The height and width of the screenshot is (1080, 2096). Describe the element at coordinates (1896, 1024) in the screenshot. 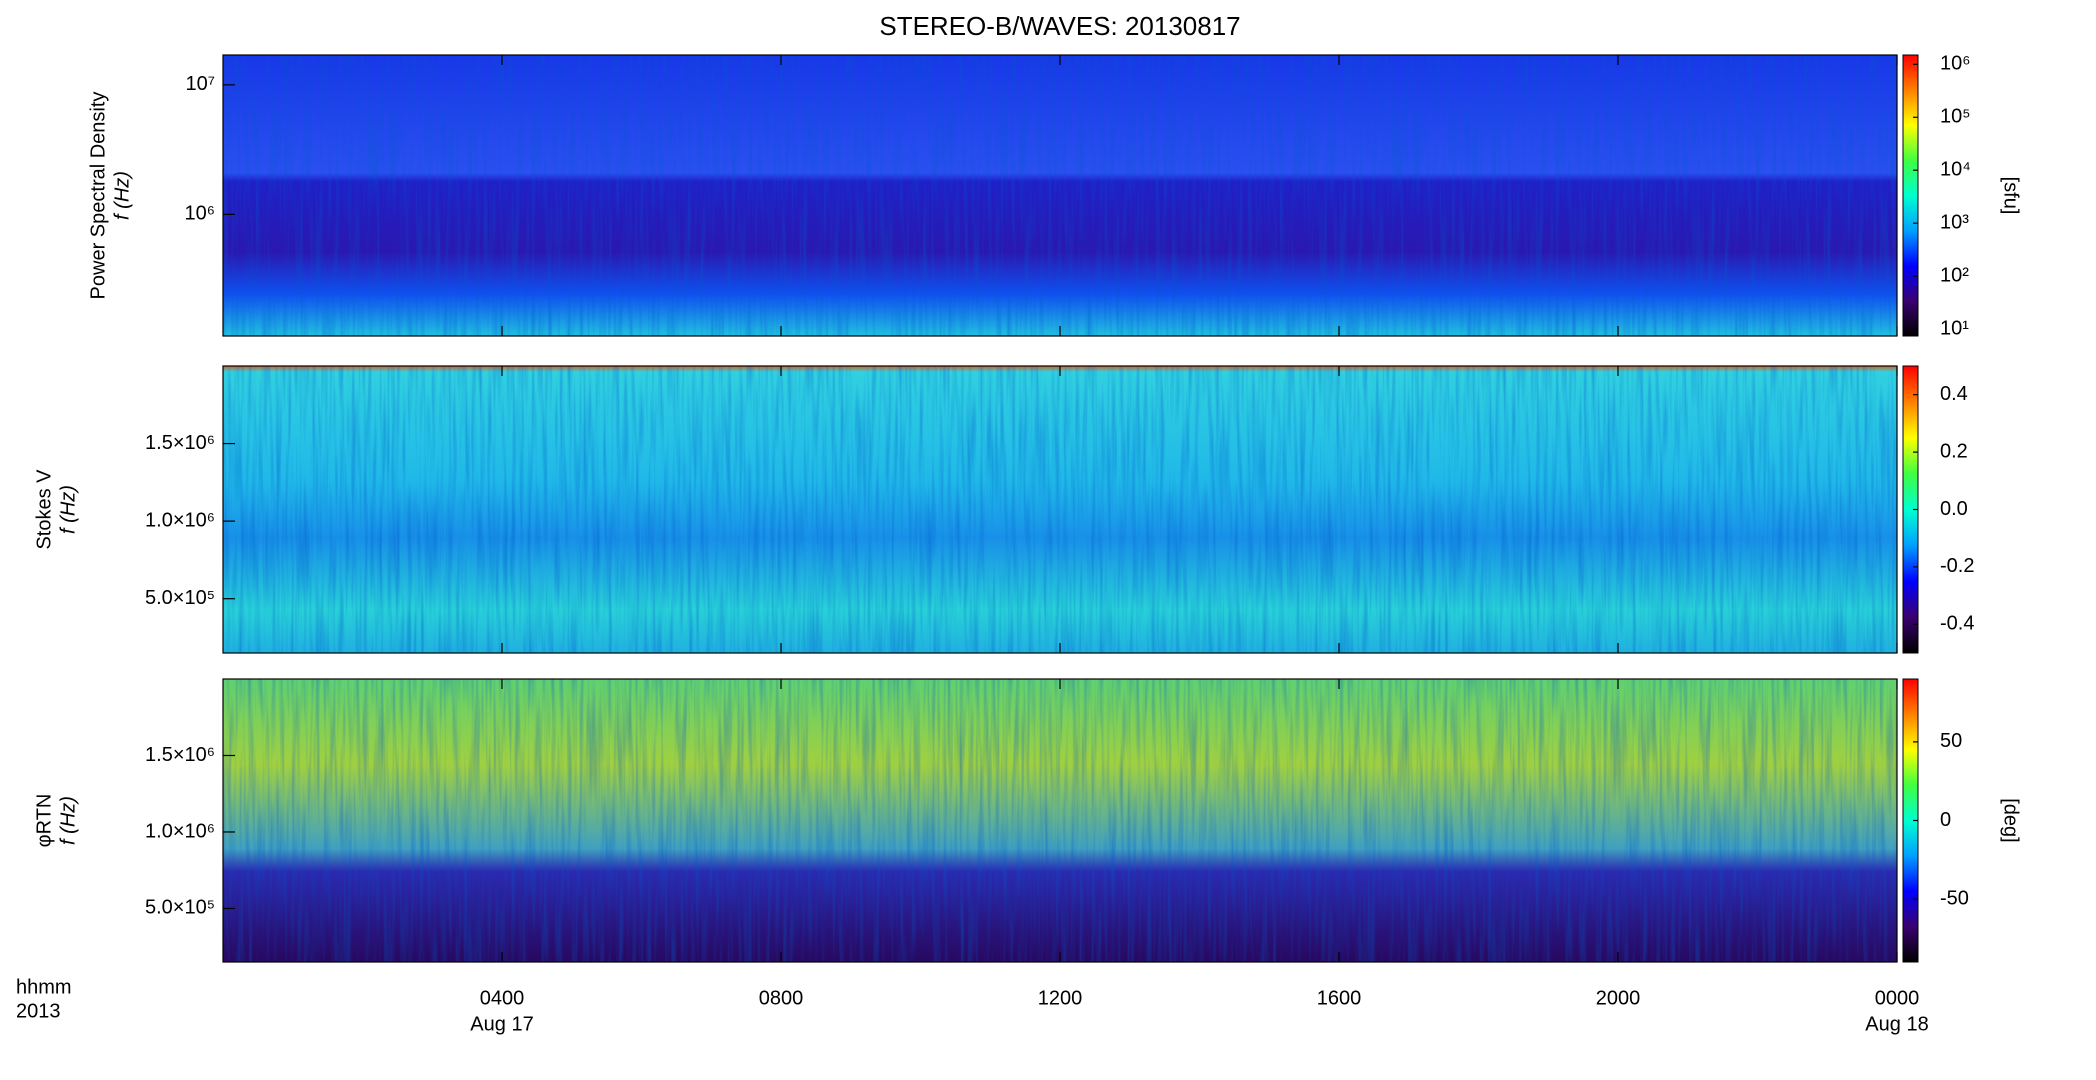

I see `date-label: Aug 18` at that location.